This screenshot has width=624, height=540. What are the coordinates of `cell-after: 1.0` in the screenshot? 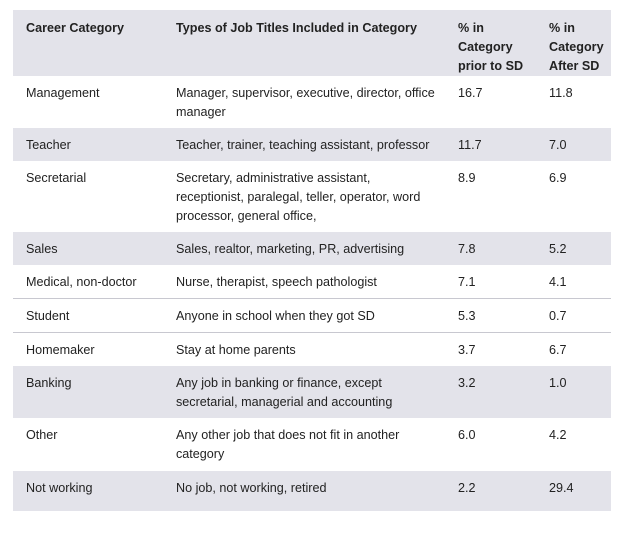 It's located at (573, 392).